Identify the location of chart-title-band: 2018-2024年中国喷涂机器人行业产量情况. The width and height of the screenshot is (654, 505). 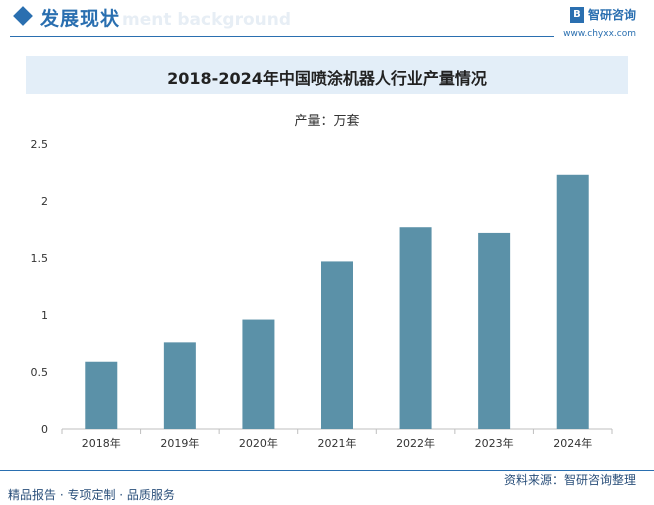
(327, 75).